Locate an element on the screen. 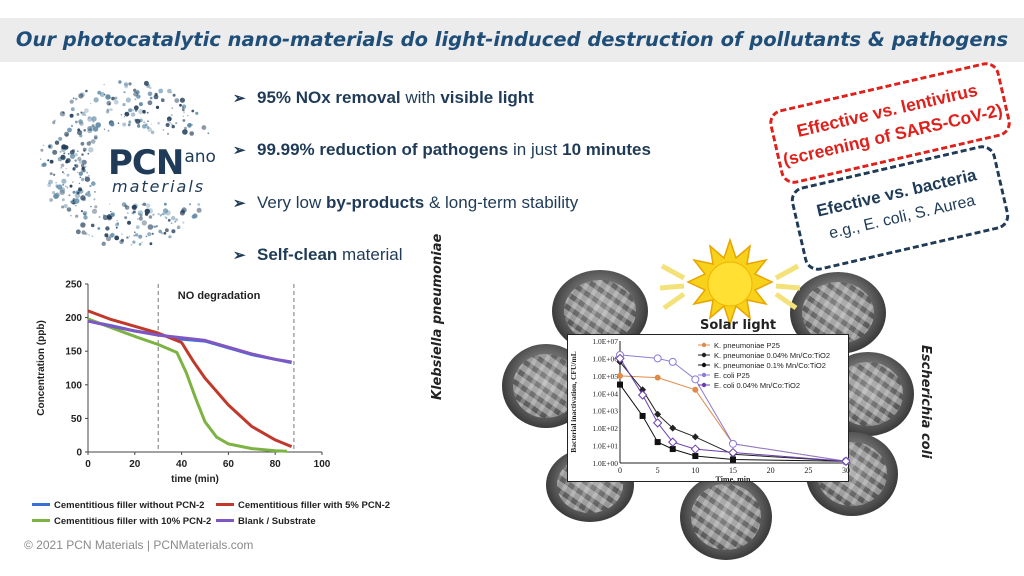 This screenshot has width=1024, height=576. feature-bold: 95% NOx removal is located at coordinates (329, 97).